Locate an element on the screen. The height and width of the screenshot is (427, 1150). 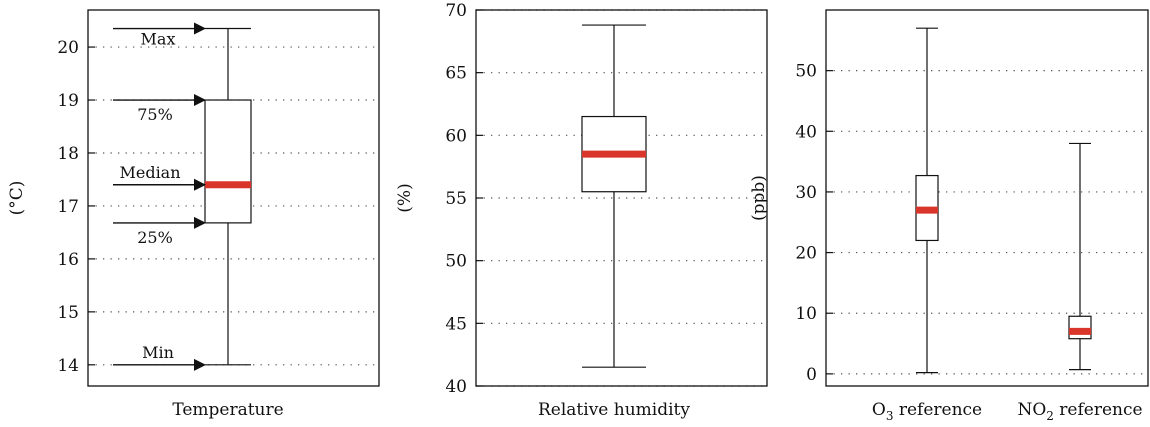
ytick-label: 10 is located at coordinates (806, 314).